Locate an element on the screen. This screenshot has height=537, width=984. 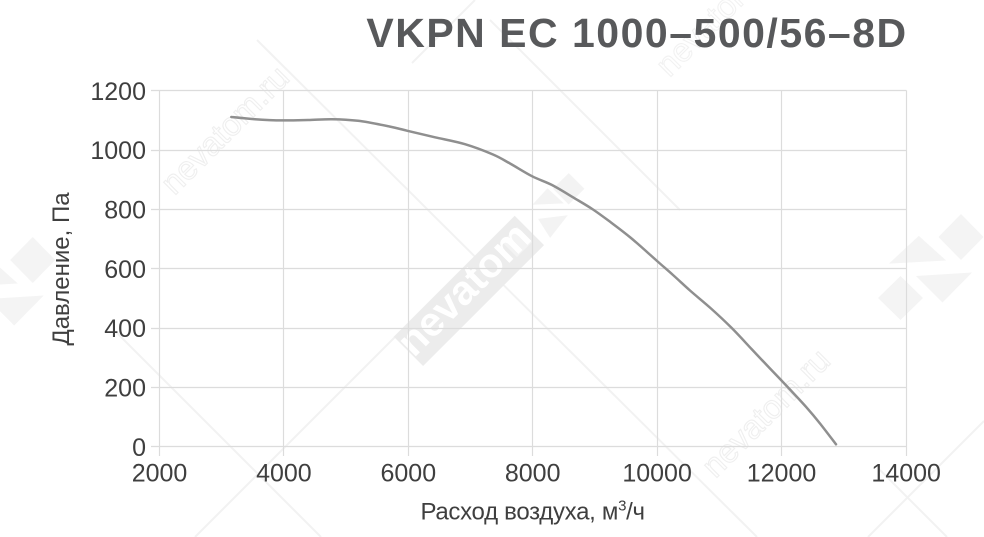
svg-text: Расход воздуха, м3/ч is located at coordinates (532, 512).